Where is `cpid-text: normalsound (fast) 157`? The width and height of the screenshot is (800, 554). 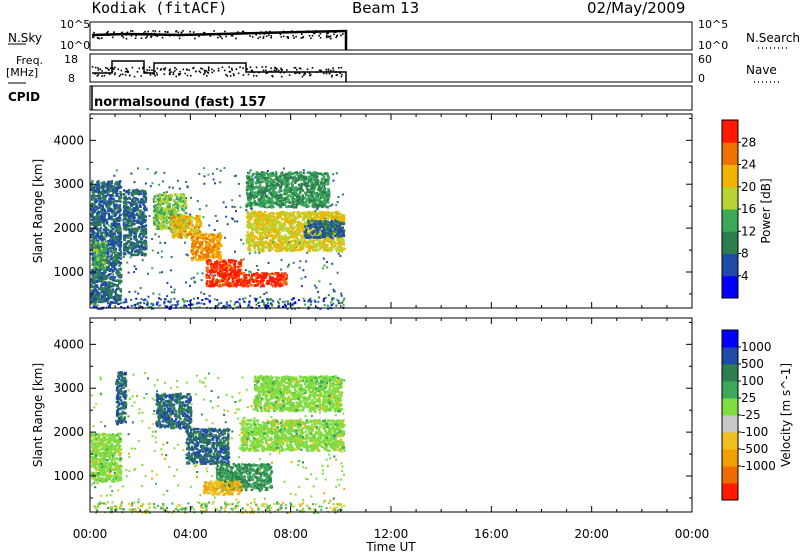
cpid-text: normalsound (fast) 157 is located at coordinates (180, 102).